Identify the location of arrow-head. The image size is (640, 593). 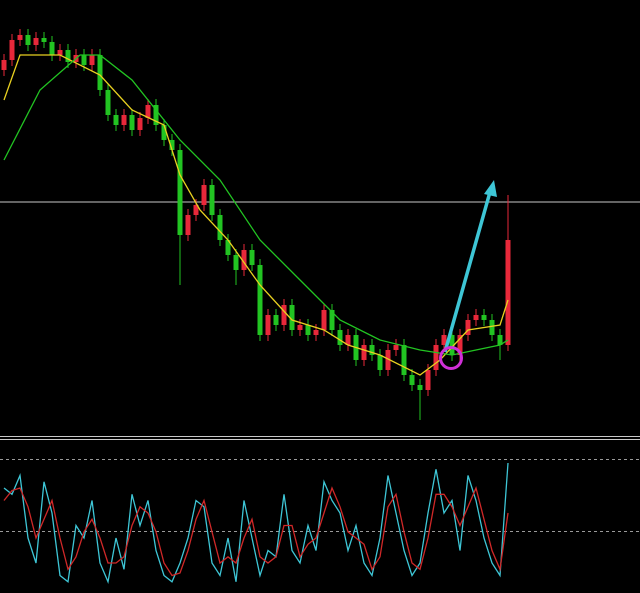
(490, 188).